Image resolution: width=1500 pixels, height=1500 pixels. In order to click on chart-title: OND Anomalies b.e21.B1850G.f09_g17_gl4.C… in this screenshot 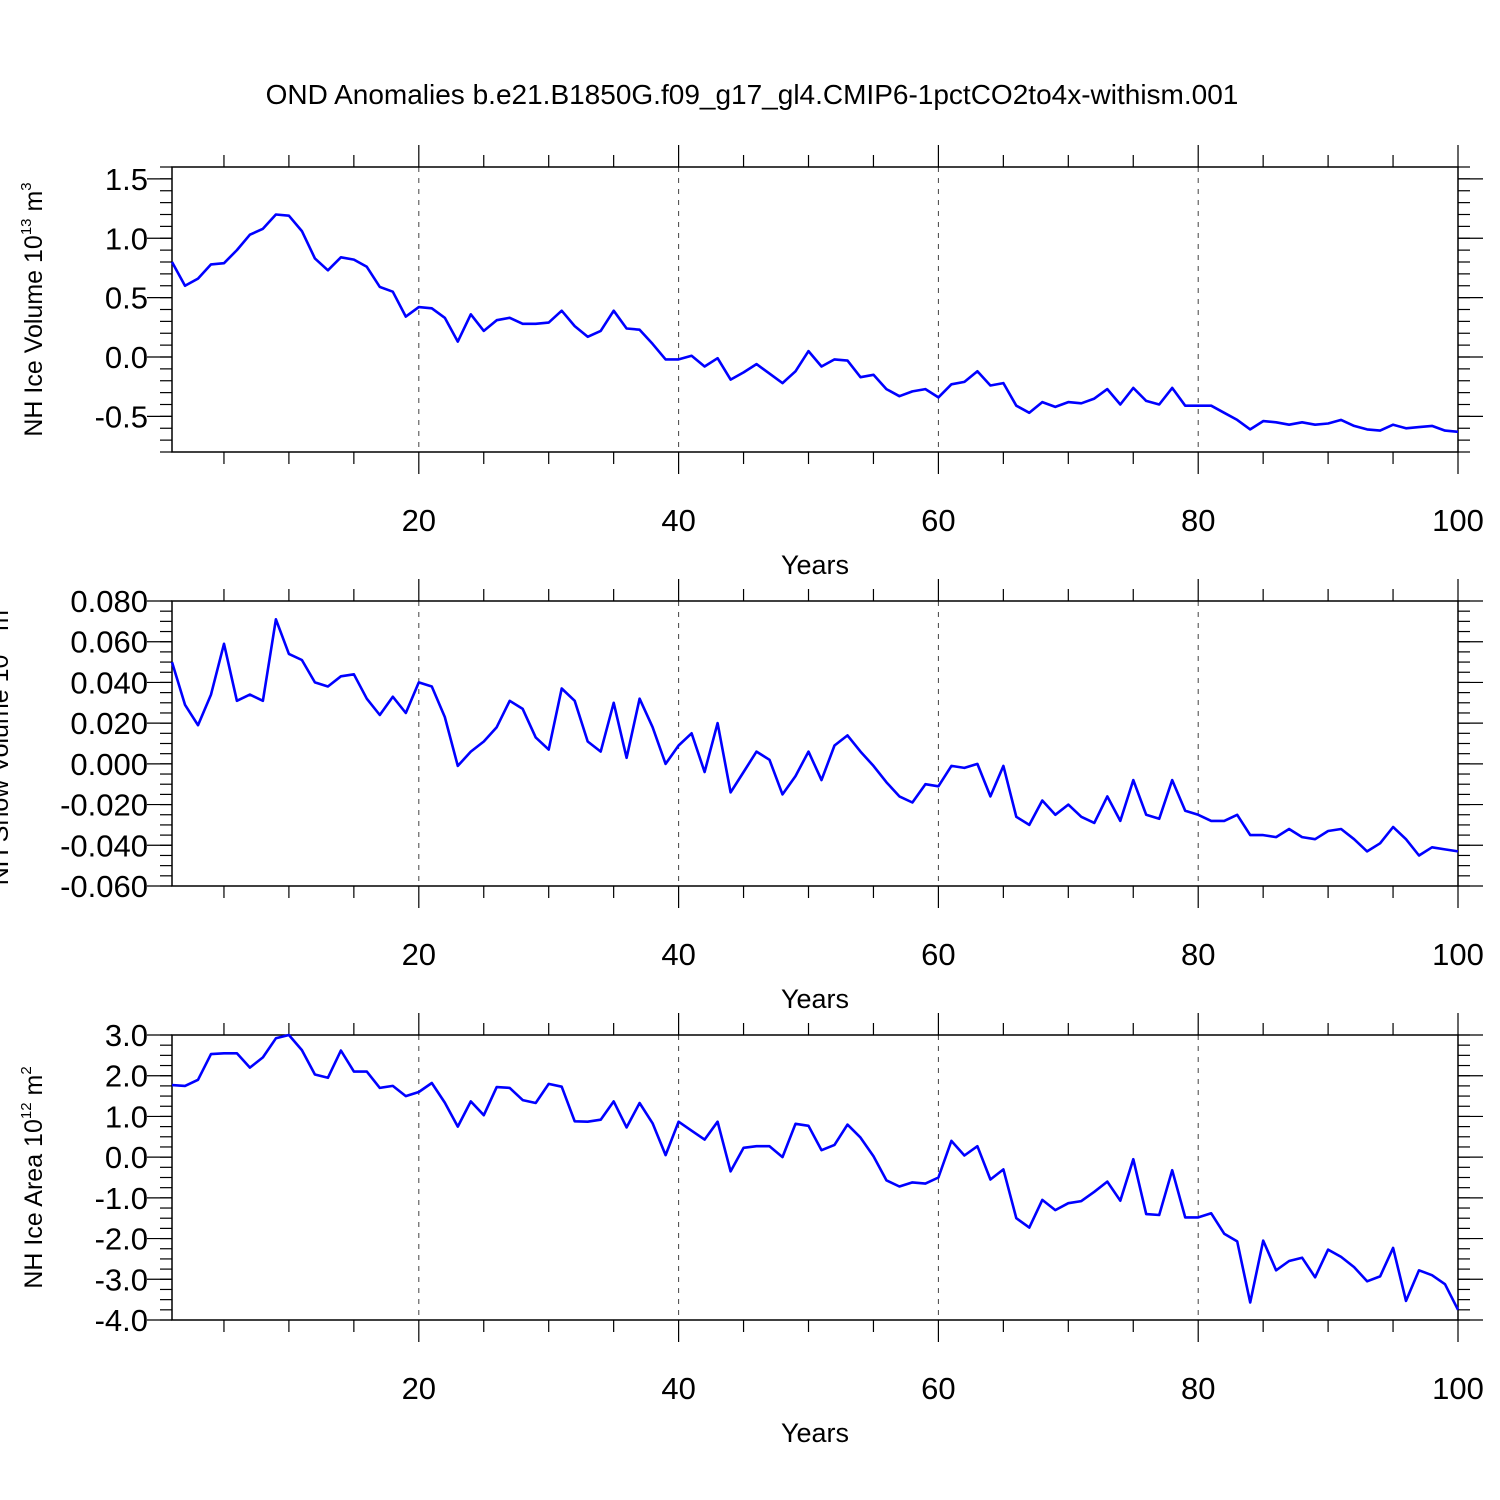, I will do `click(752, 94)`.